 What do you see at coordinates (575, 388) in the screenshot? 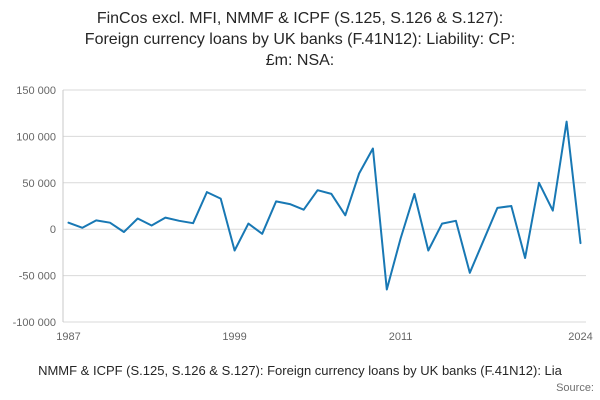
I see `source-label: Source:` at bounding box center [575, 388].